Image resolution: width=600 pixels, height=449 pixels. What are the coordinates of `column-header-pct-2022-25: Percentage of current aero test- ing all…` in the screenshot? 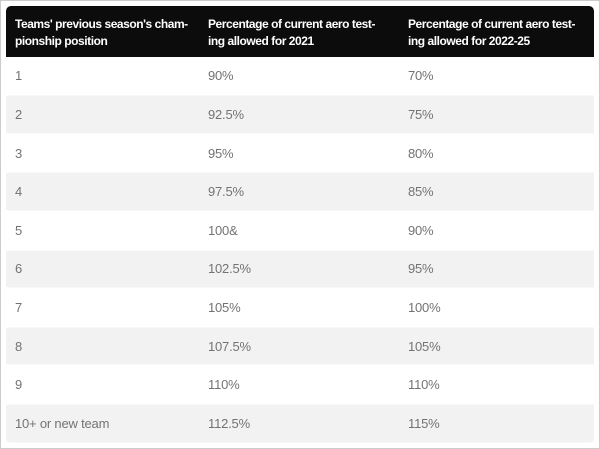 It's located at (496, 36).